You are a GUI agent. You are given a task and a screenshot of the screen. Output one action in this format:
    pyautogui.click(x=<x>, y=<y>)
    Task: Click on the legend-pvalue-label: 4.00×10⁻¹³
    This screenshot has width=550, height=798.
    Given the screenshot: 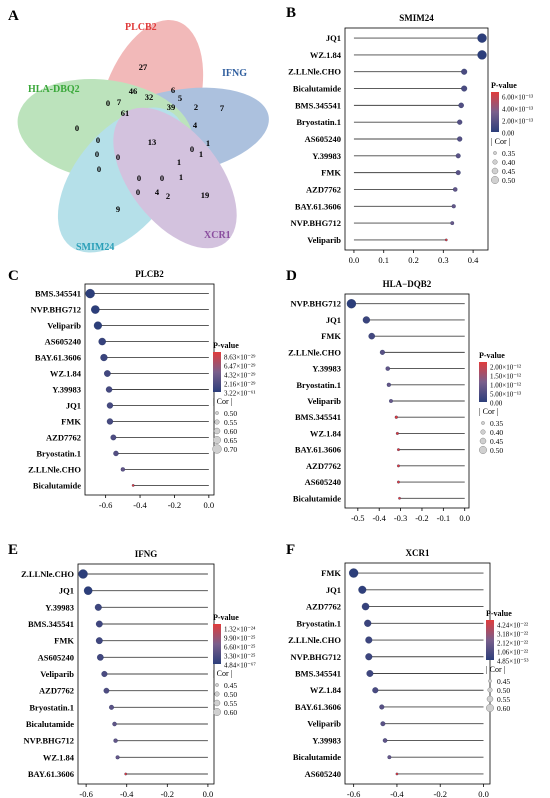 What is the action you would take?
    pyautogui.click(x=517, y=110)
    